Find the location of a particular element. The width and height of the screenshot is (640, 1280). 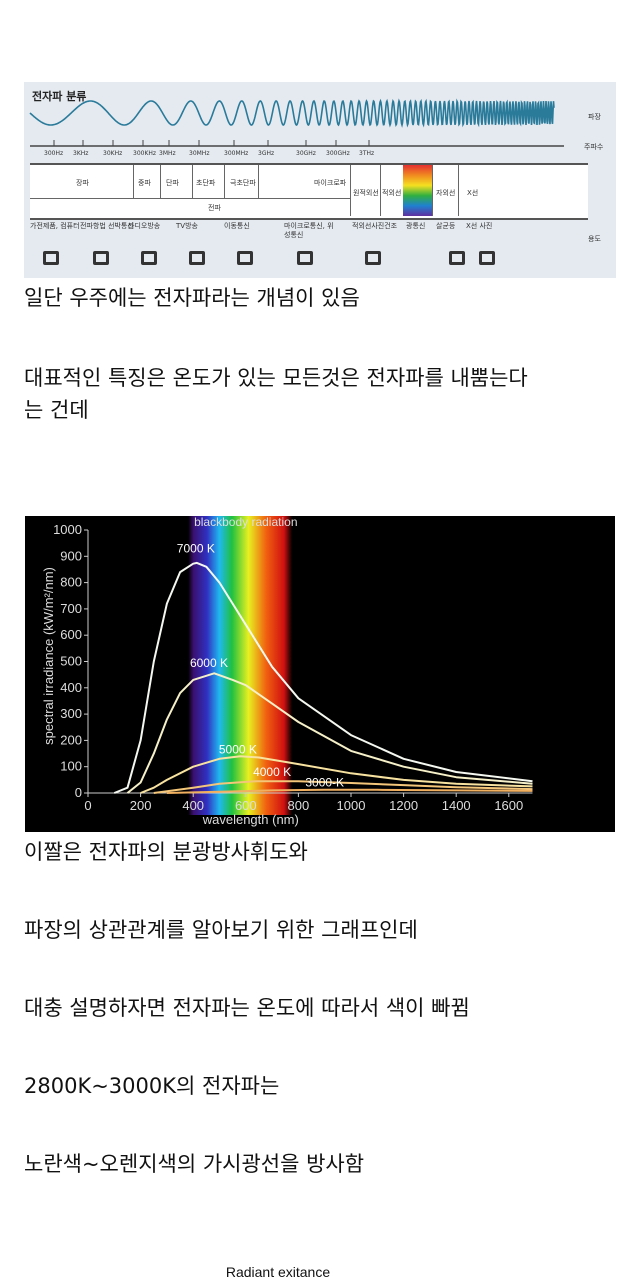

label-wavelength: 파장 is located at coordinates (594, 117).